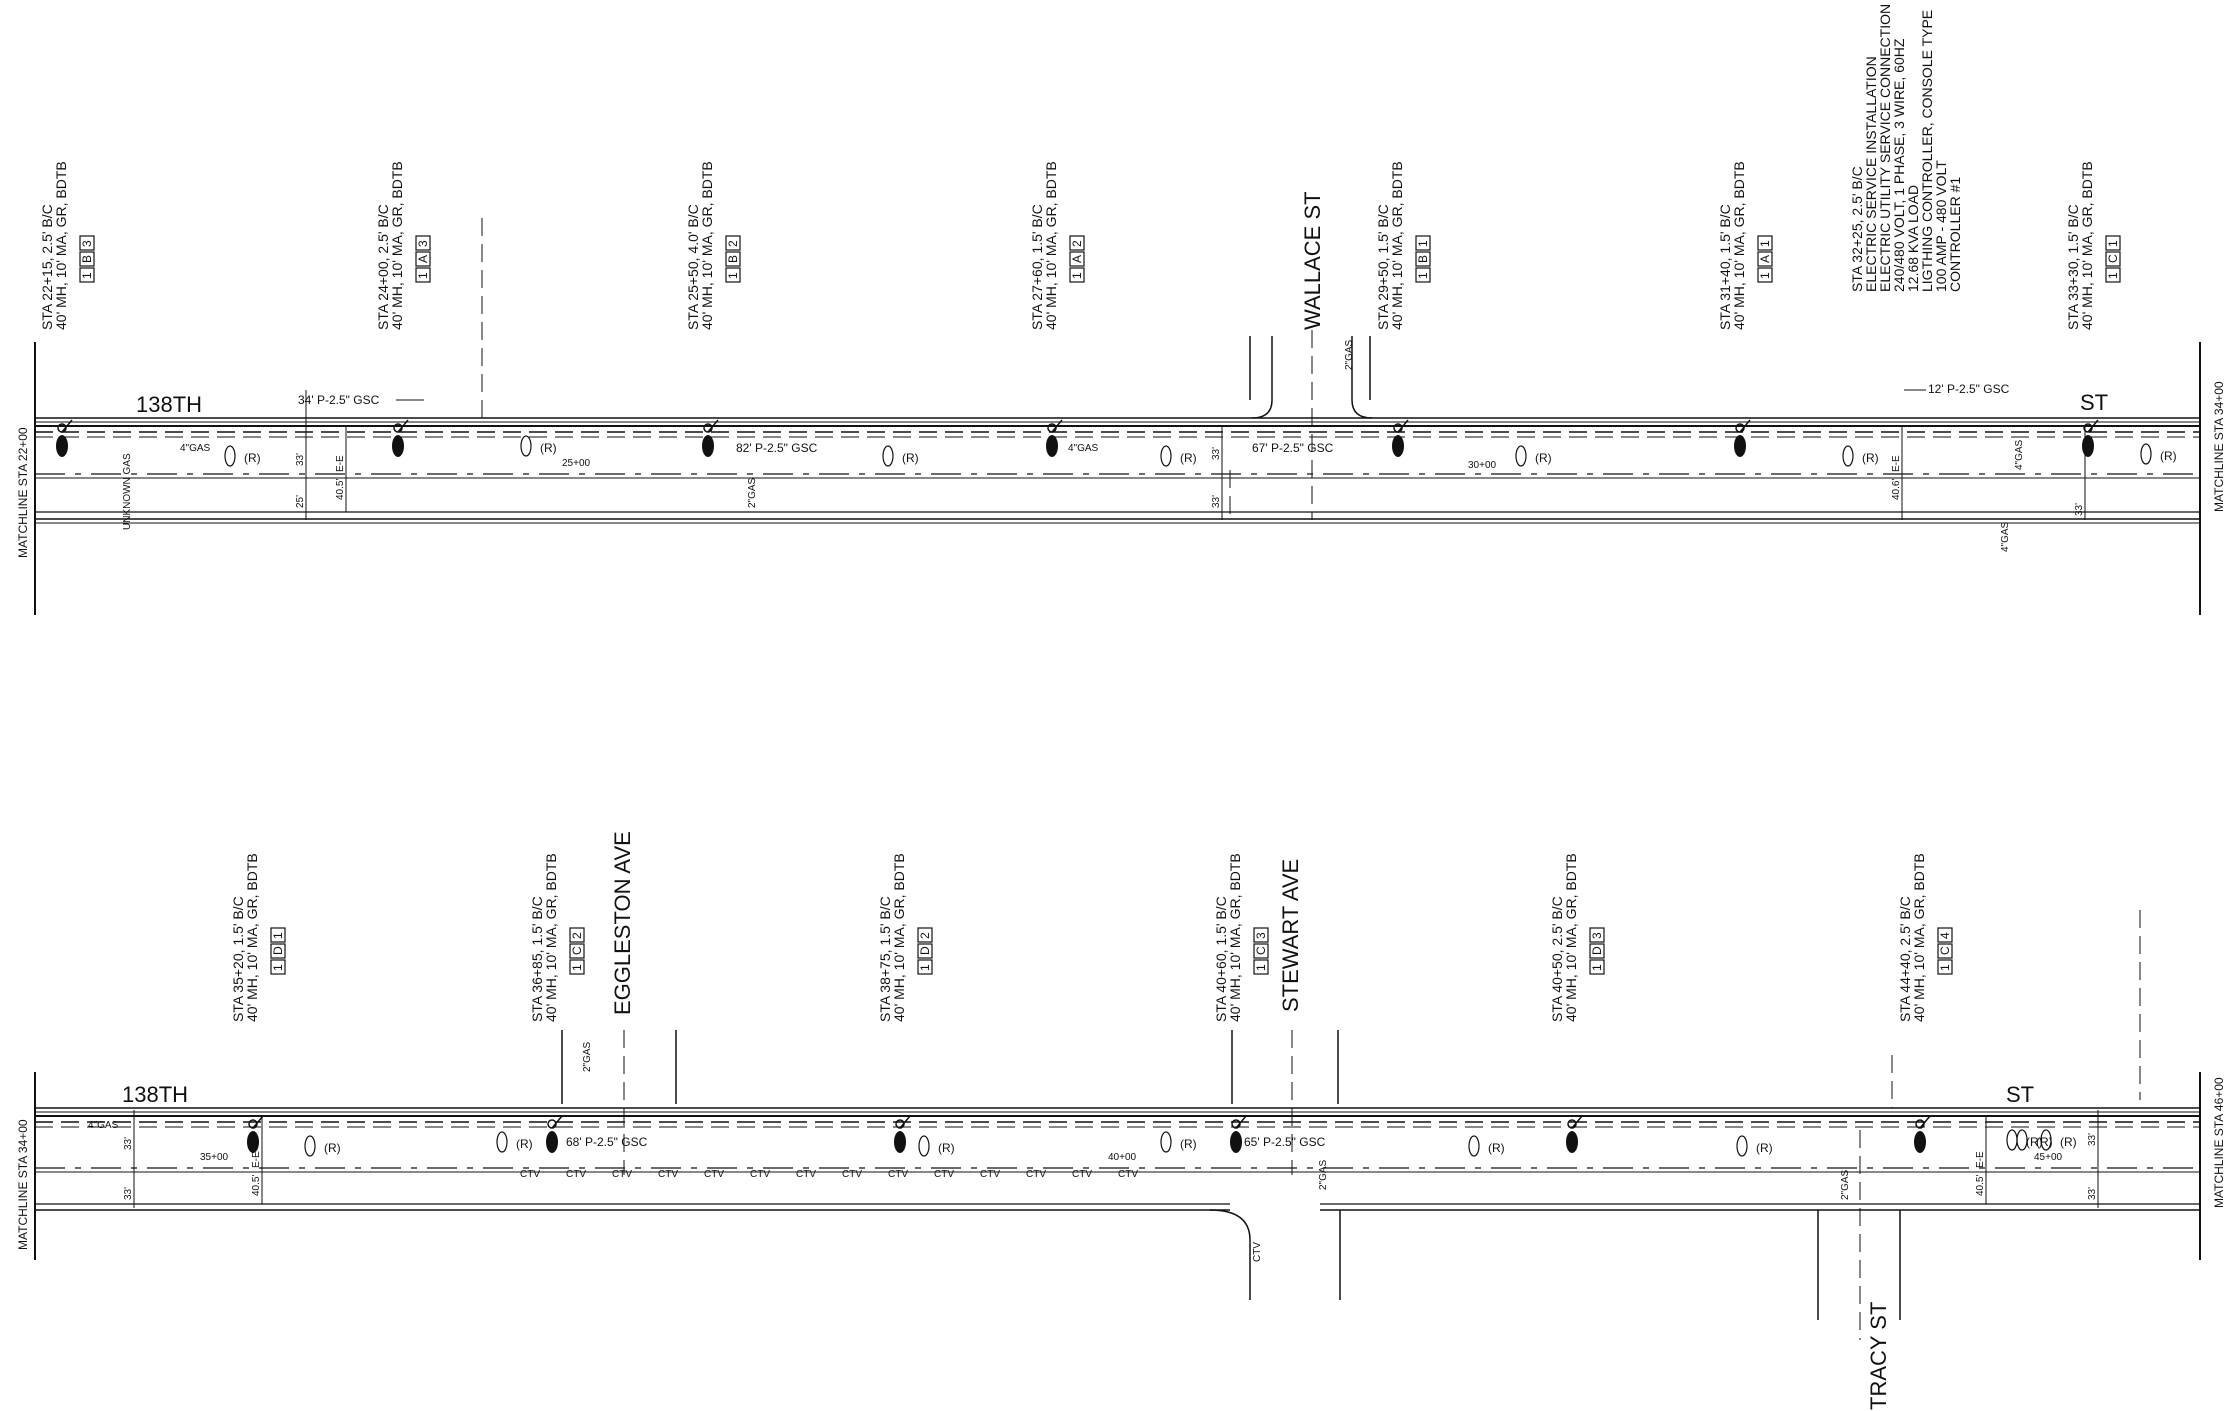 The width and height of the screenshot is (2235, 1411). I want to click on code-text: C, so click(1945, 950).